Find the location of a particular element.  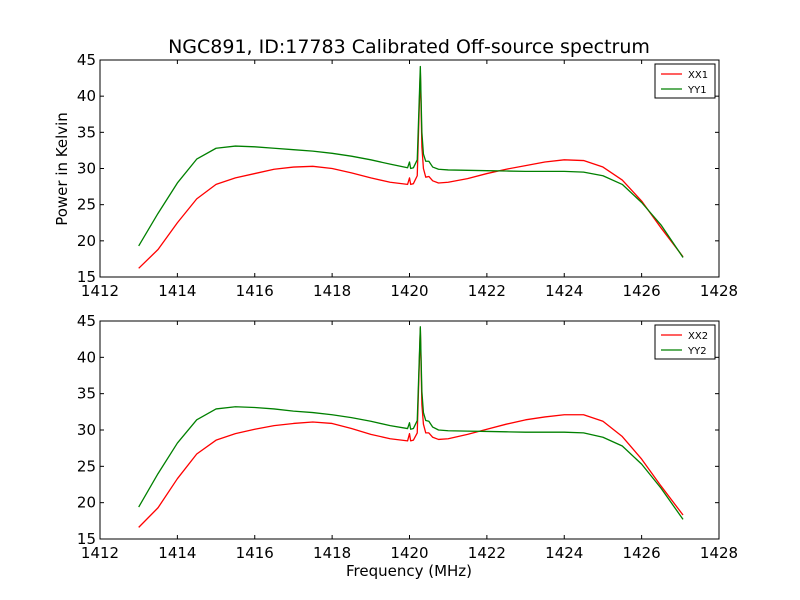

y-axis-label: Power in Kelvin is located at coordinates (62, 169).